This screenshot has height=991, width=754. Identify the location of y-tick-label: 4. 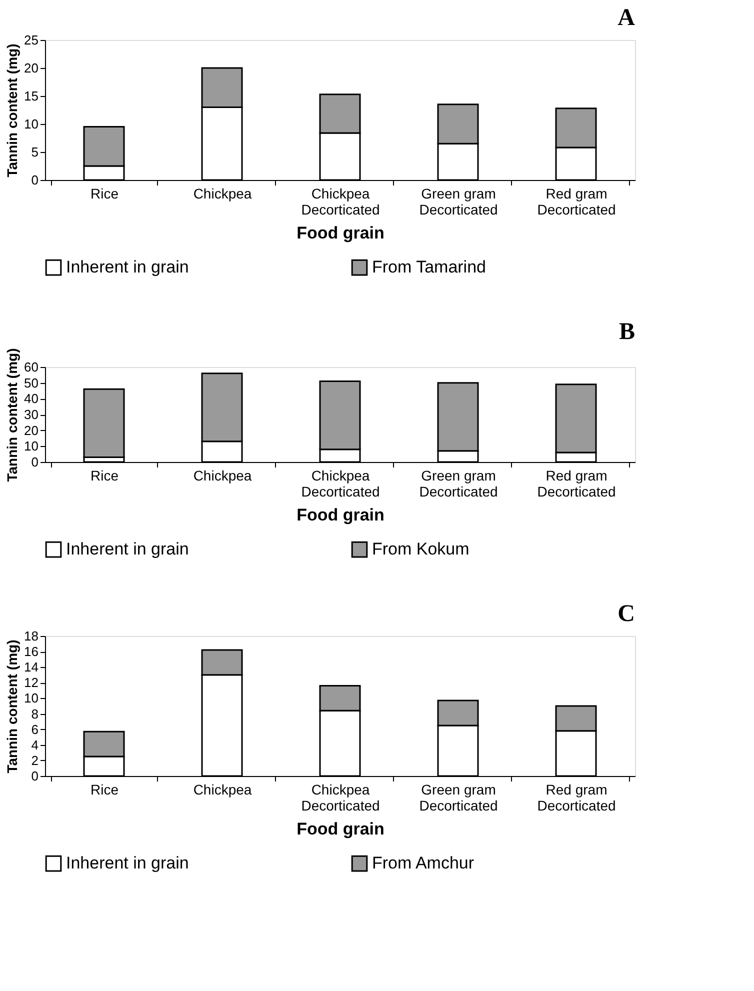
(34, 744).